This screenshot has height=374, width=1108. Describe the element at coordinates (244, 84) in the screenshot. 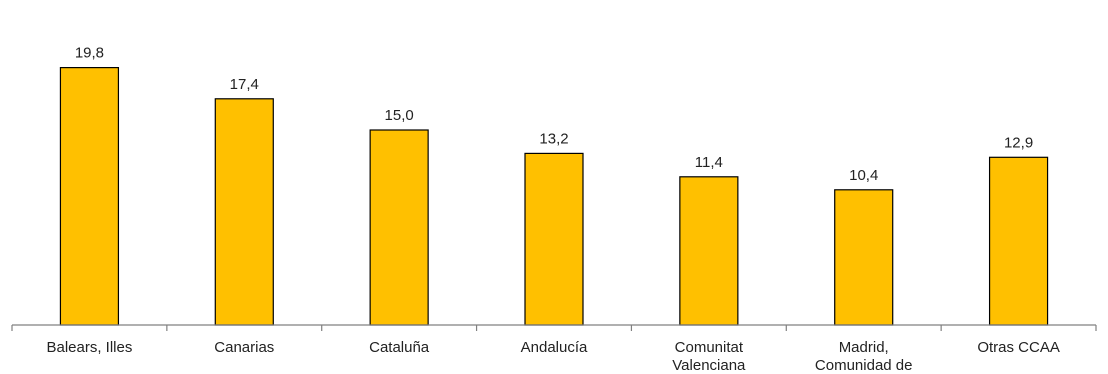

I see `bar-value-label: 17,4` at that location.